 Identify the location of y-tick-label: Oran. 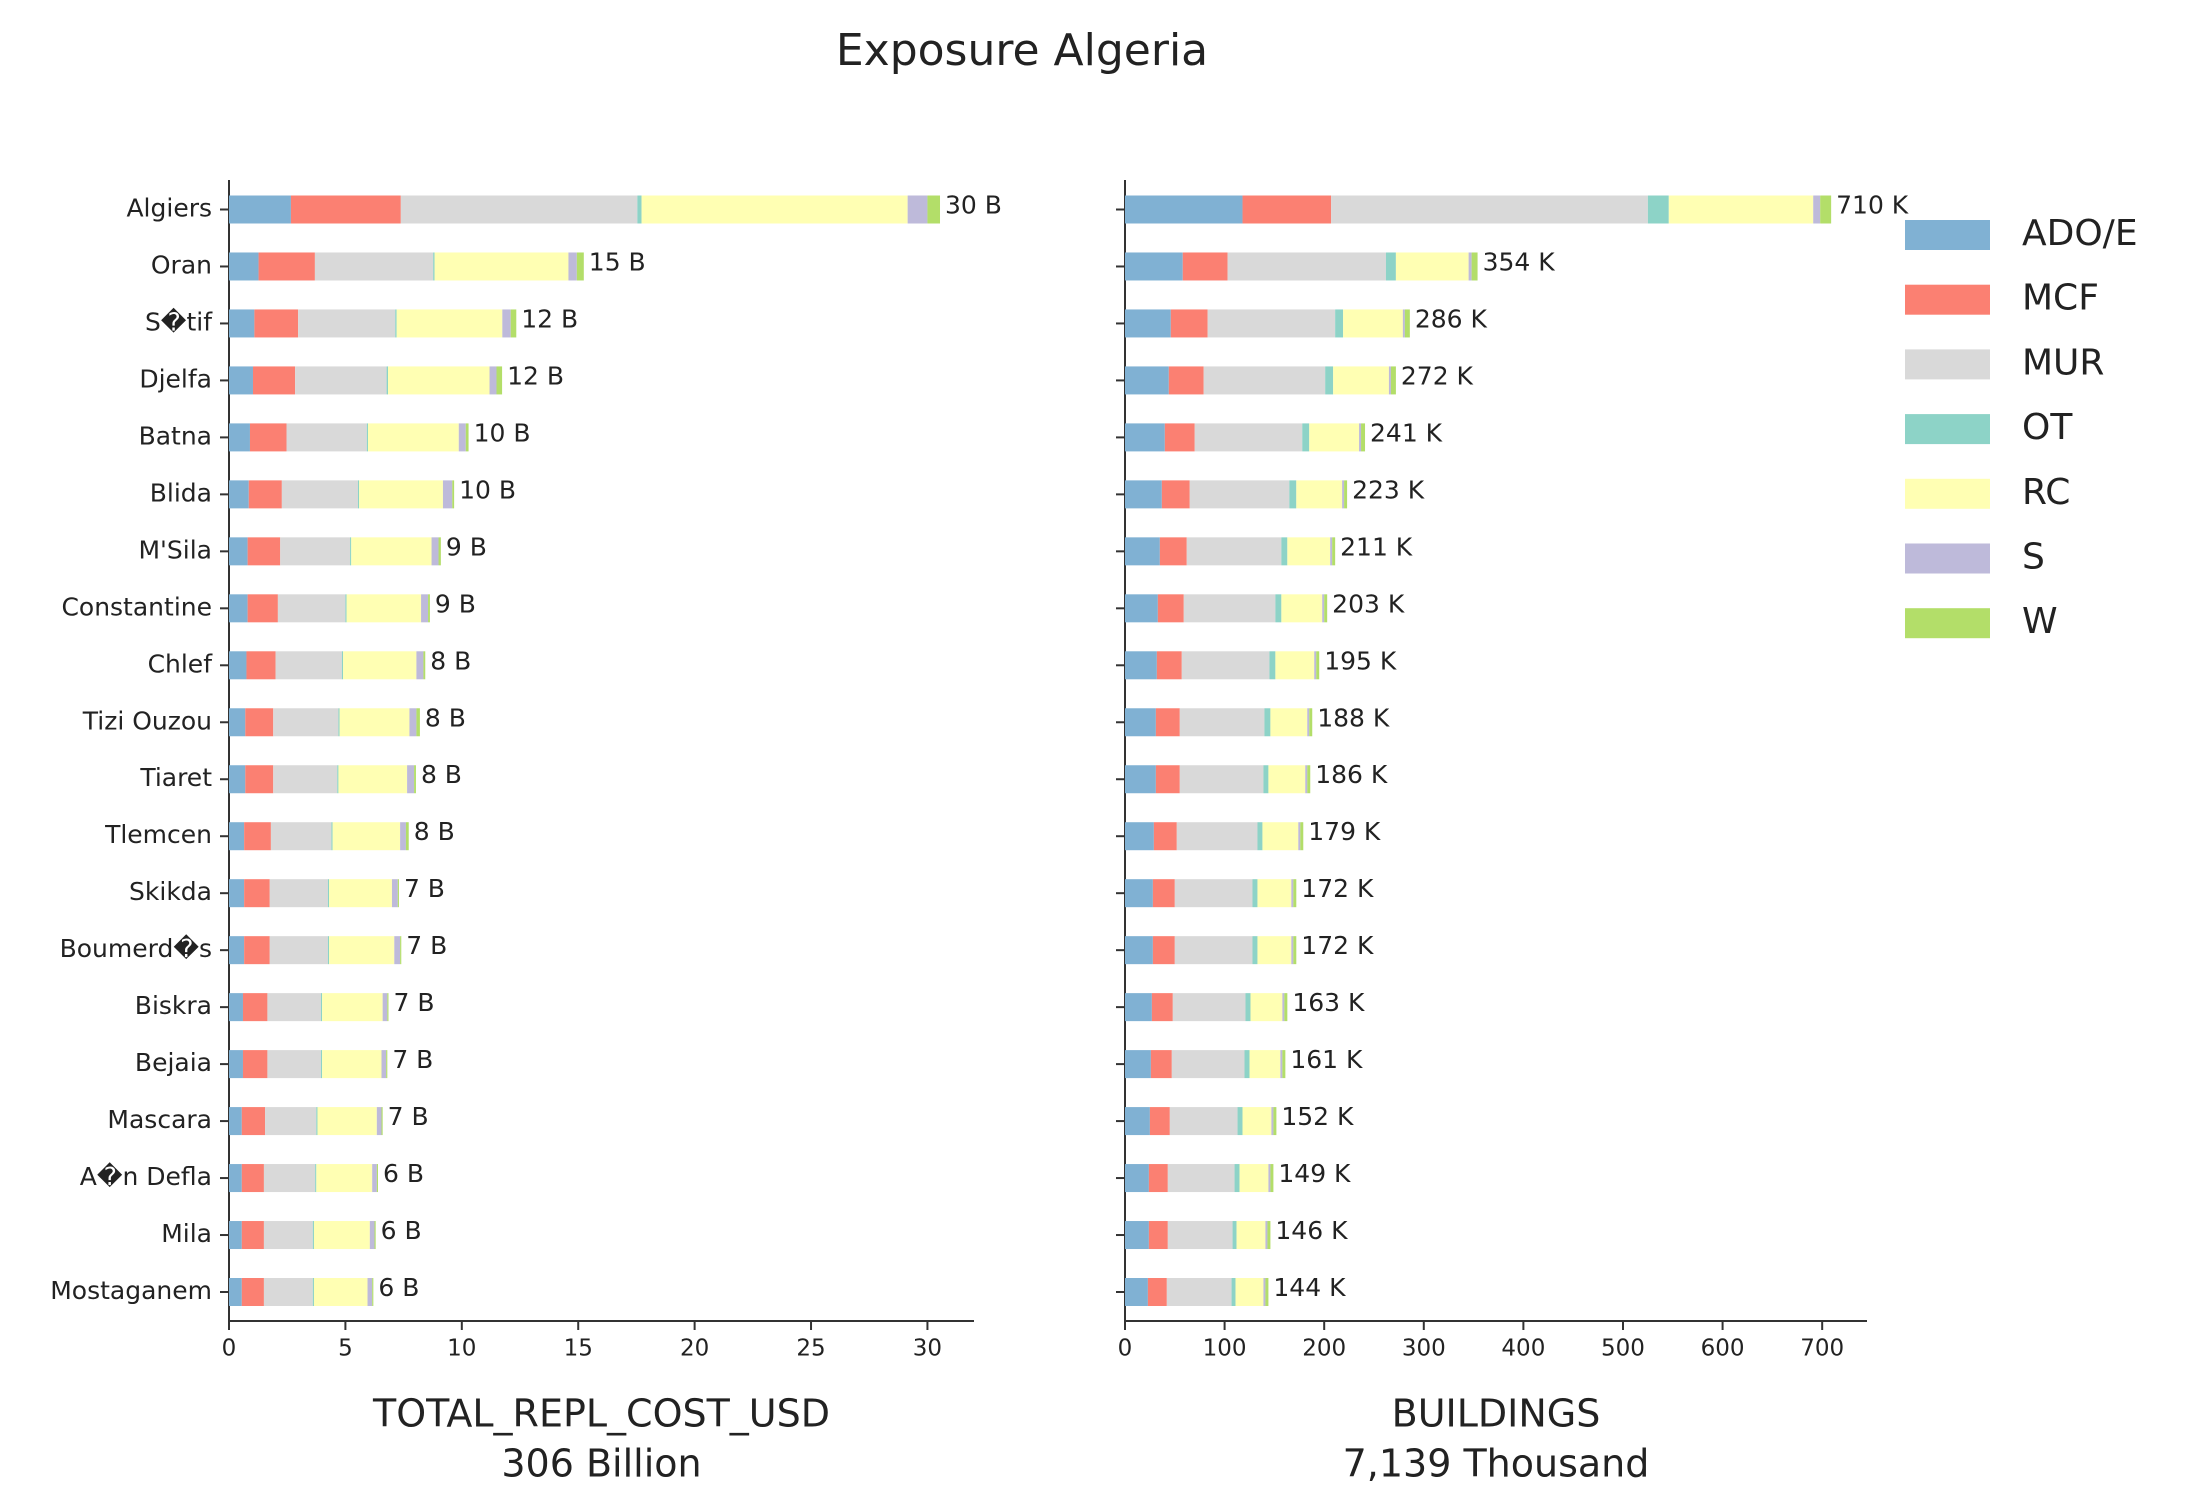
(181, 264).